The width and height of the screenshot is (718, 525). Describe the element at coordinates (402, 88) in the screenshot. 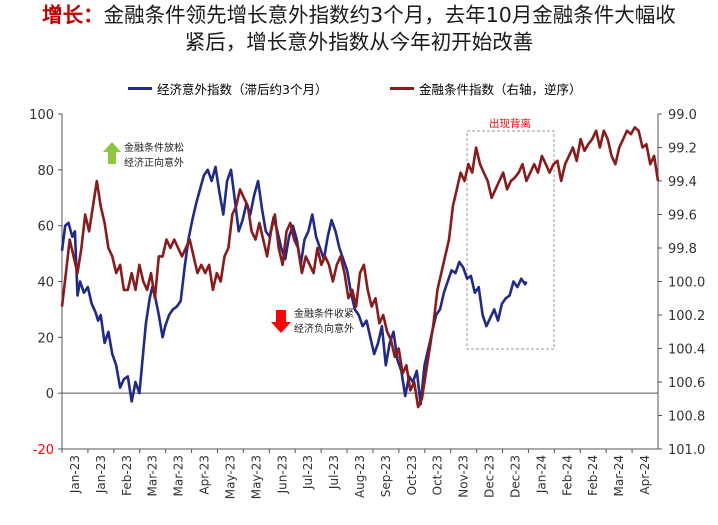

I see `legend-swatch-fin` at that location.